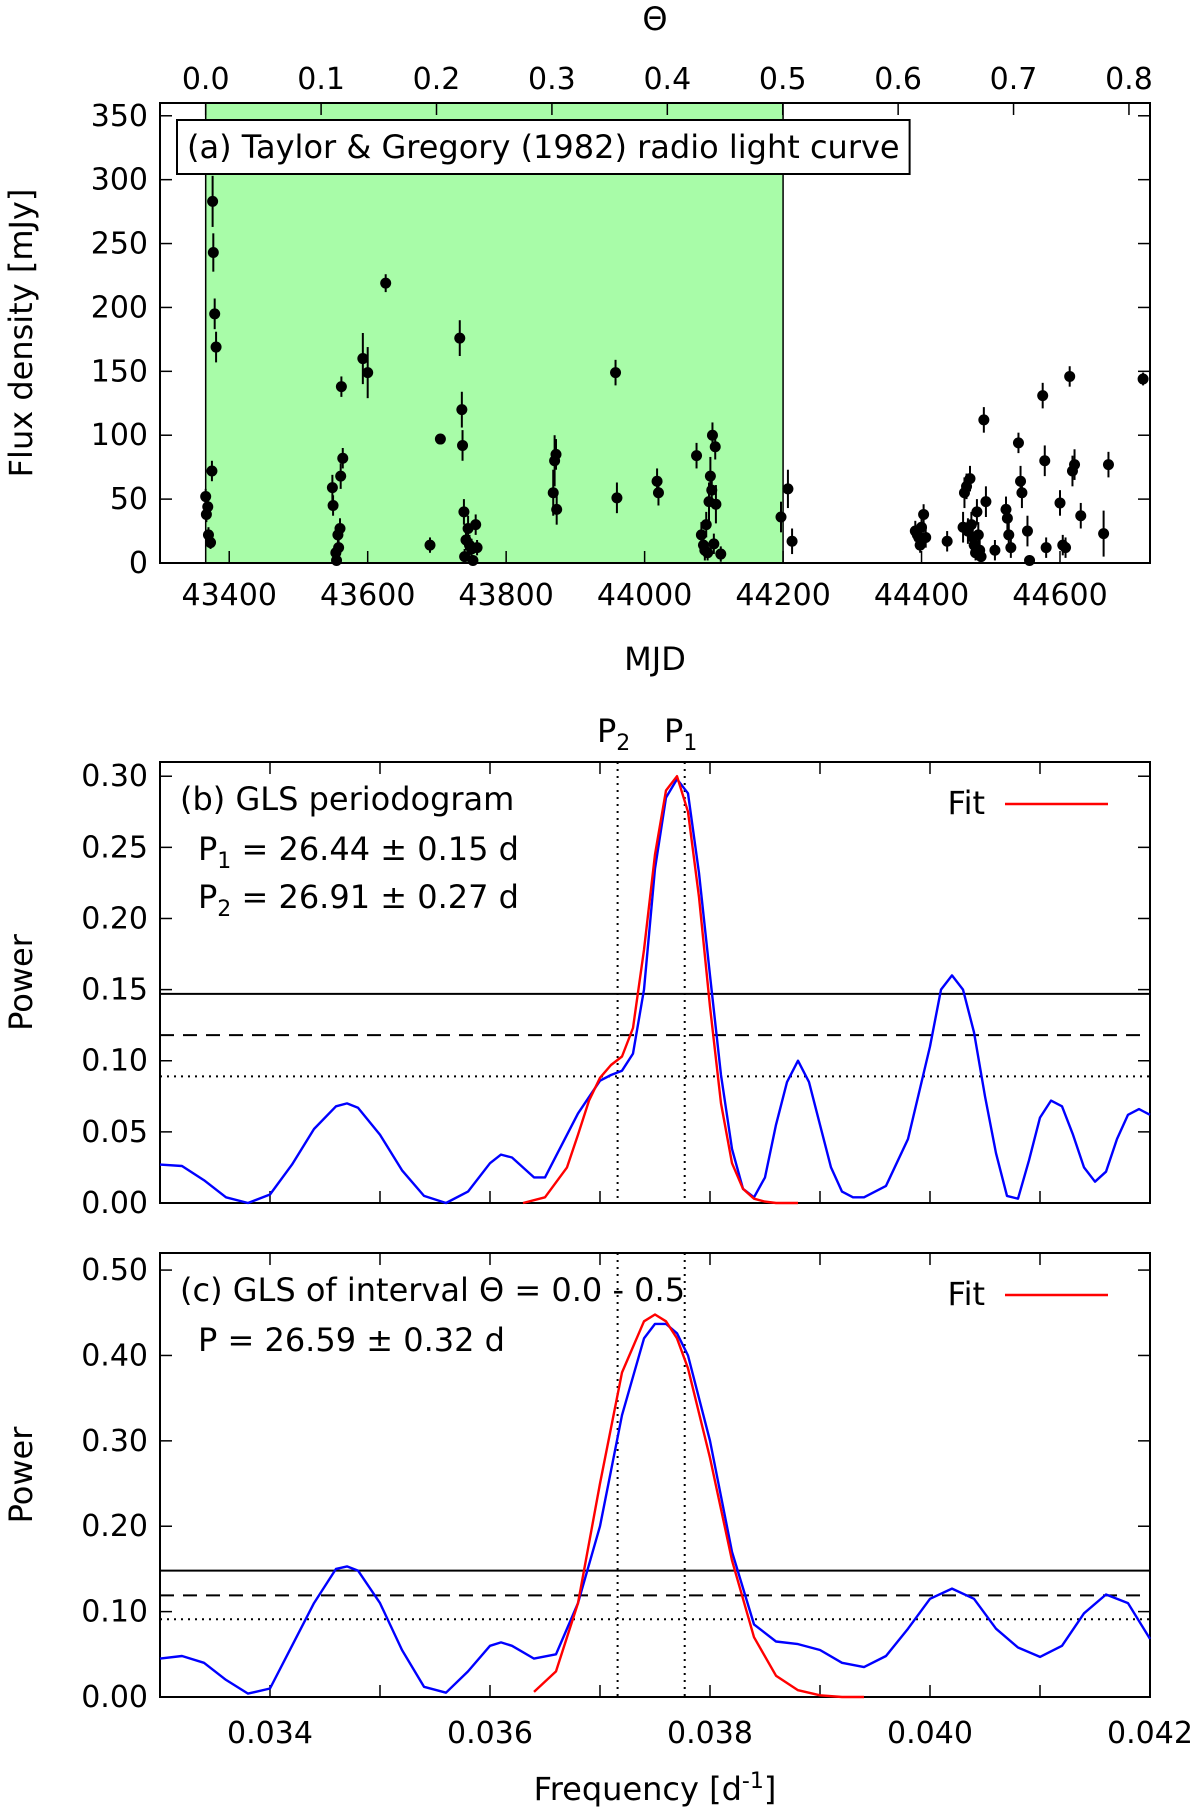 The width and height of the screenshot is (1200, 1817). I want to click on b-ytick-label: 0.20, so click(114, 918).